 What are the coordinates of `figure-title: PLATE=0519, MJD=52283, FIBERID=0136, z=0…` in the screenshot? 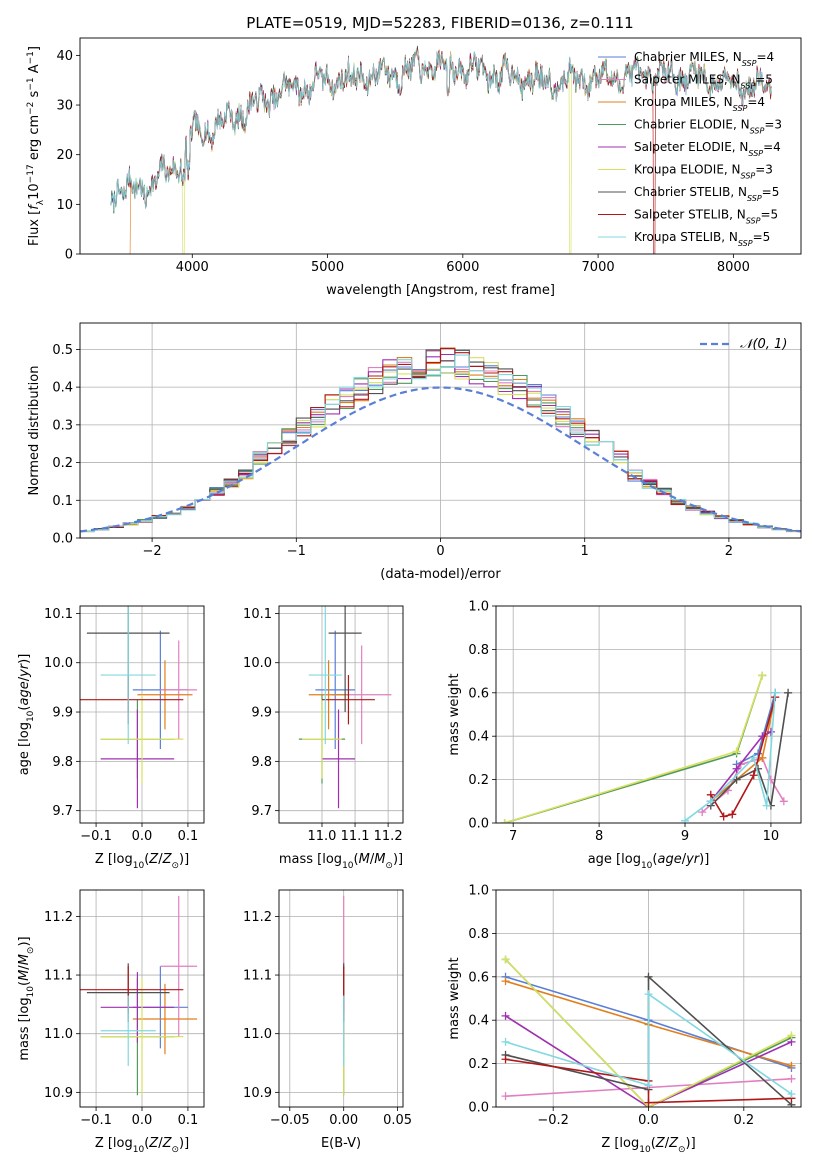 It's located at (439, 23).